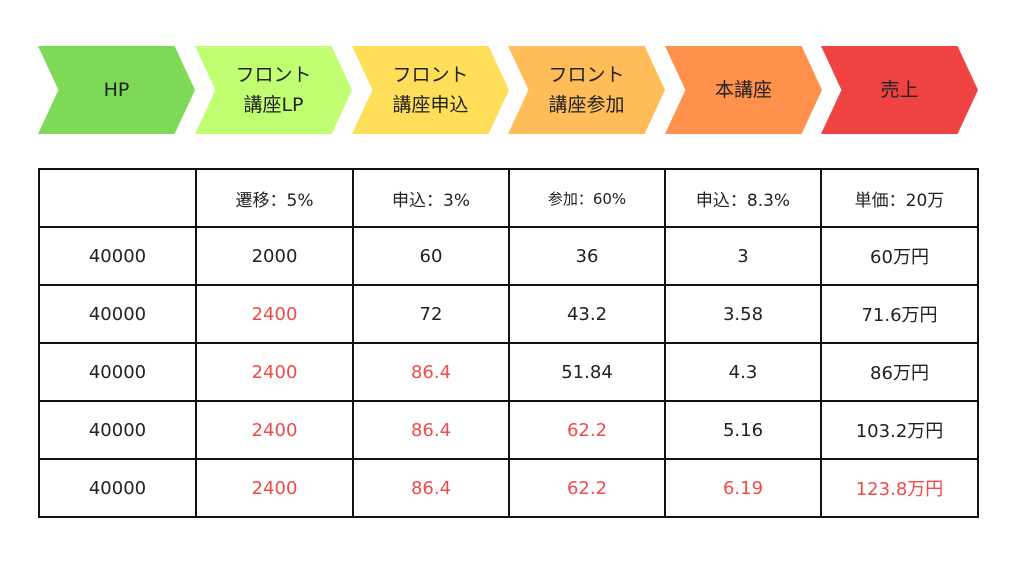 This screenshot has height=576, width=1024. I want to click on cell: 123.8万円, so click(899, 488).